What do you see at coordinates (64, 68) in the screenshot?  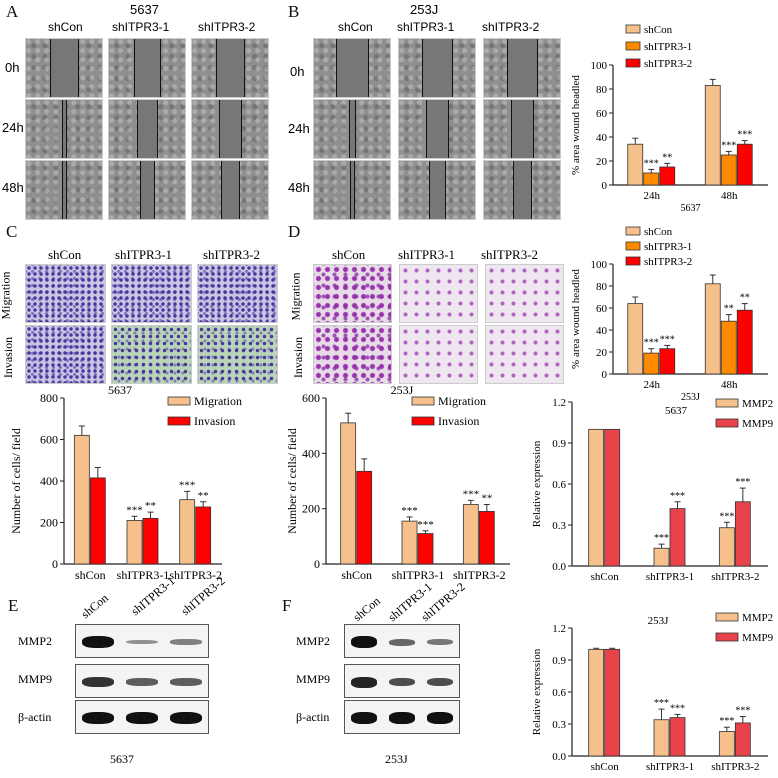 I see `panel-a-micrograph-r0c0` at bounding box center [64, 68].